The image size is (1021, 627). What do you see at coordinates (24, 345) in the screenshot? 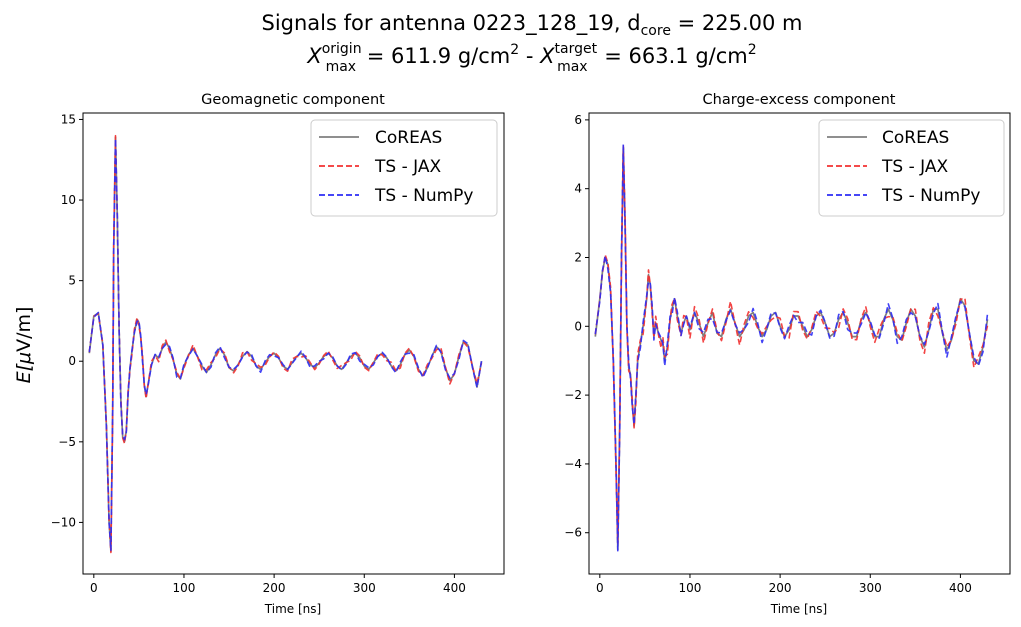
I see `y-axis-label: E[μV/m]` at bounding box center [24, 345].